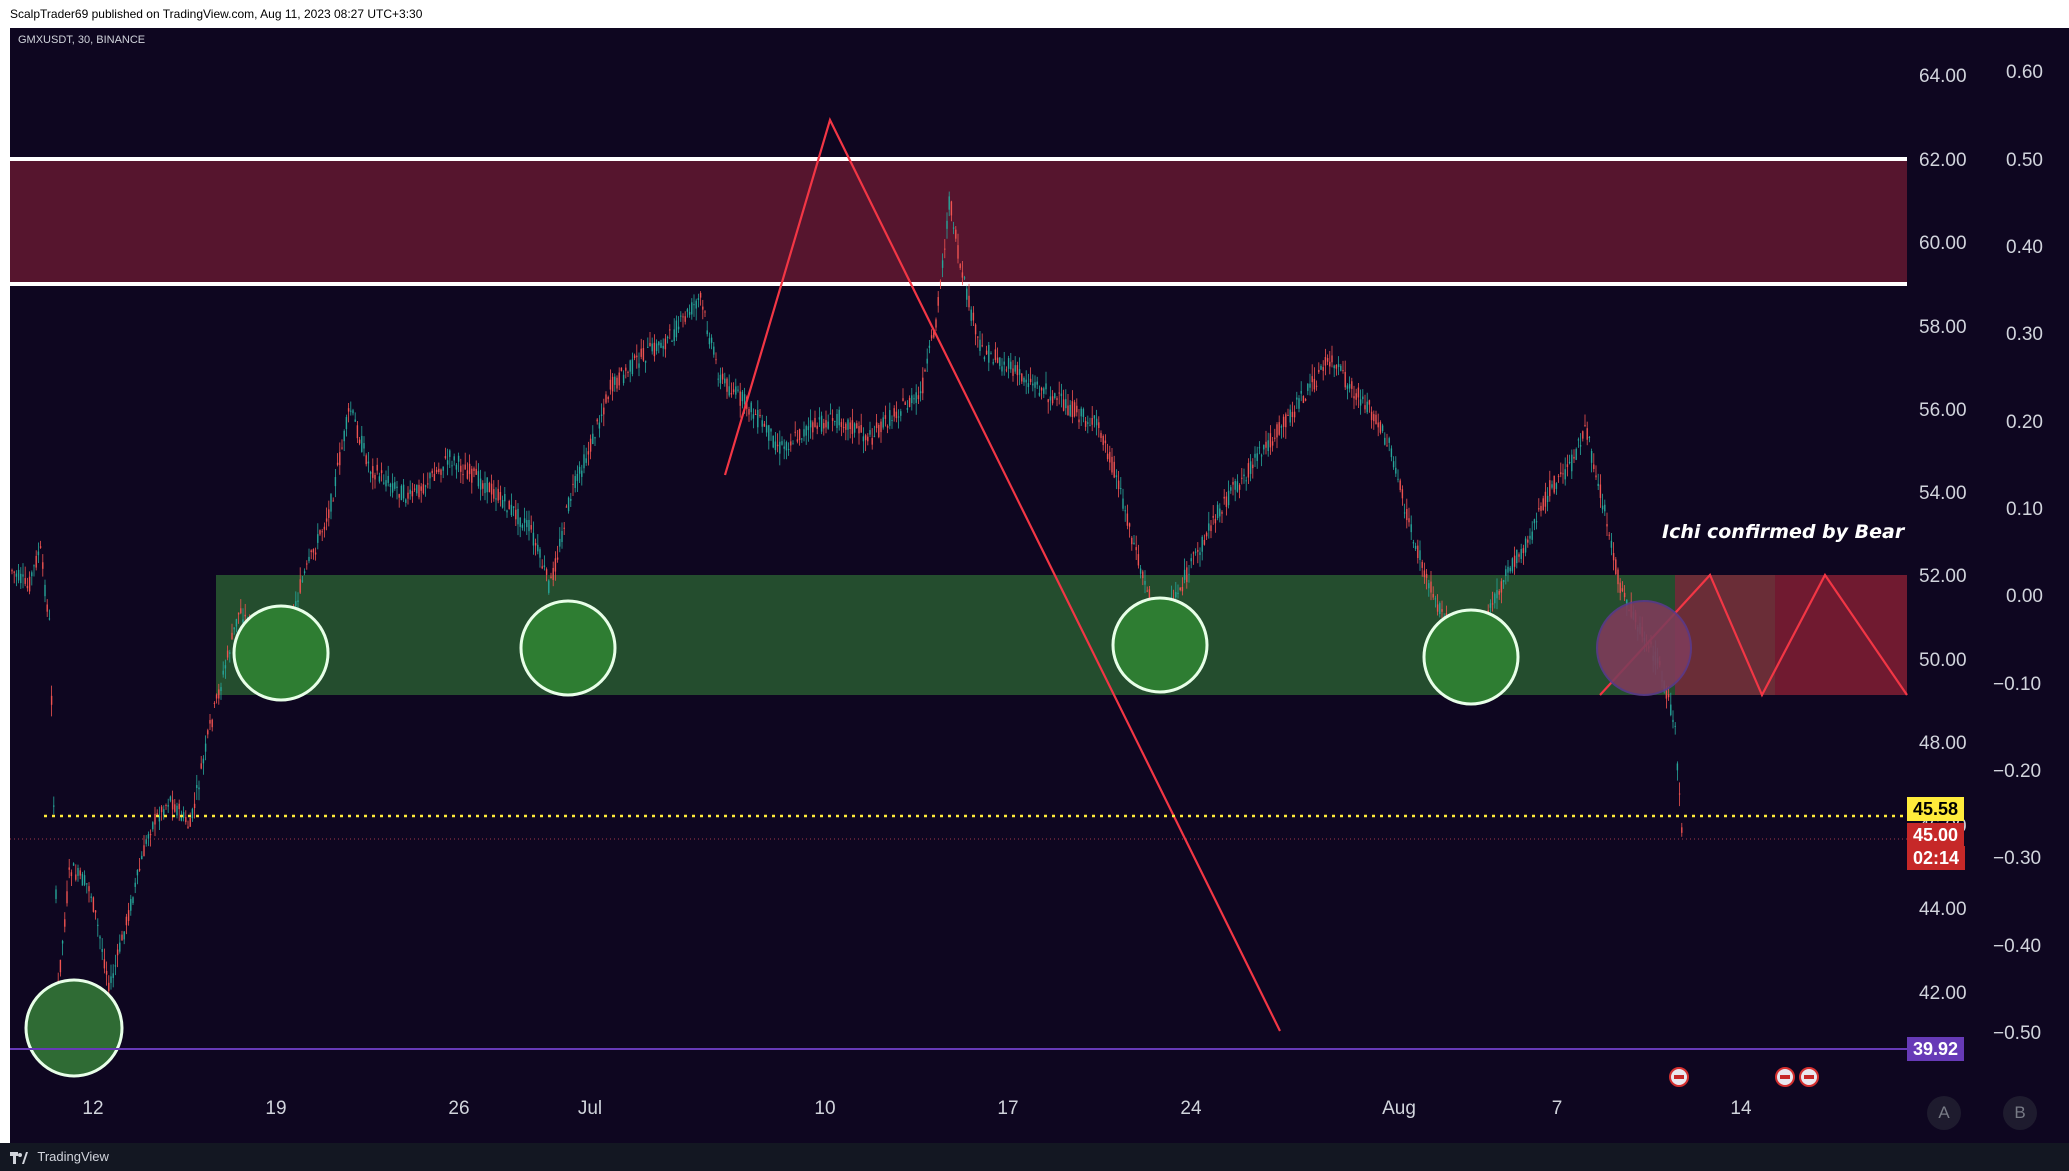 This screenshot has height=1171, width=2069. I want to click on secondary-tick-label: 0.40, so click(2024, 247).